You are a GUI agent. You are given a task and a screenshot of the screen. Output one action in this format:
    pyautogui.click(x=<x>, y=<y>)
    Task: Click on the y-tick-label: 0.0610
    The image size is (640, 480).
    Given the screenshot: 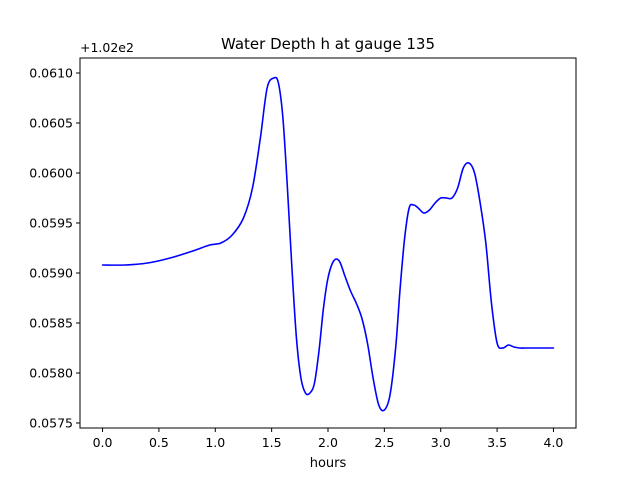 What is the action you would take?
    pyautogui.click(x=51, y=73)
    